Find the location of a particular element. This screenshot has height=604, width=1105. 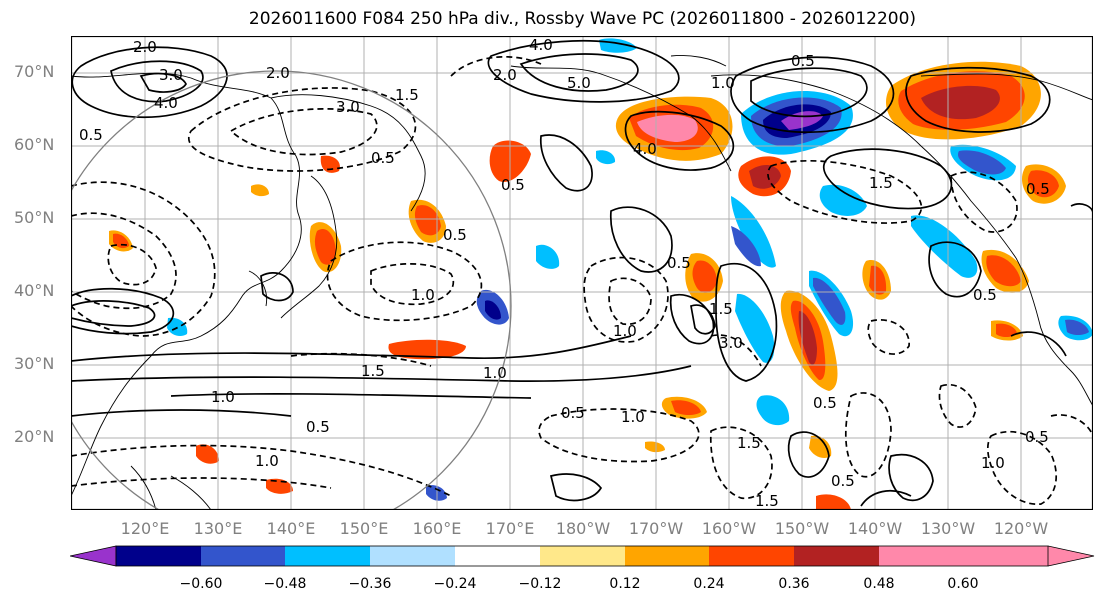

lon-label: 130°W is located at coordinates (948, 528).